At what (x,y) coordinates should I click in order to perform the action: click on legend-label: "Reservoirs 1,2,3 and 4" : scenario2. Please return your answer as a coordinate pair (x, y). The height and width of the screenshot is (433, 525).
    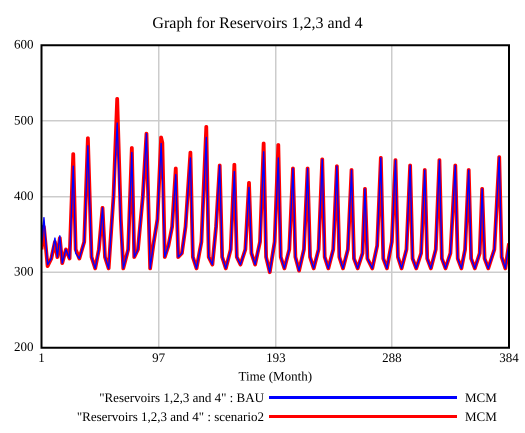
    Looking at the image, I should click on (170, 416).